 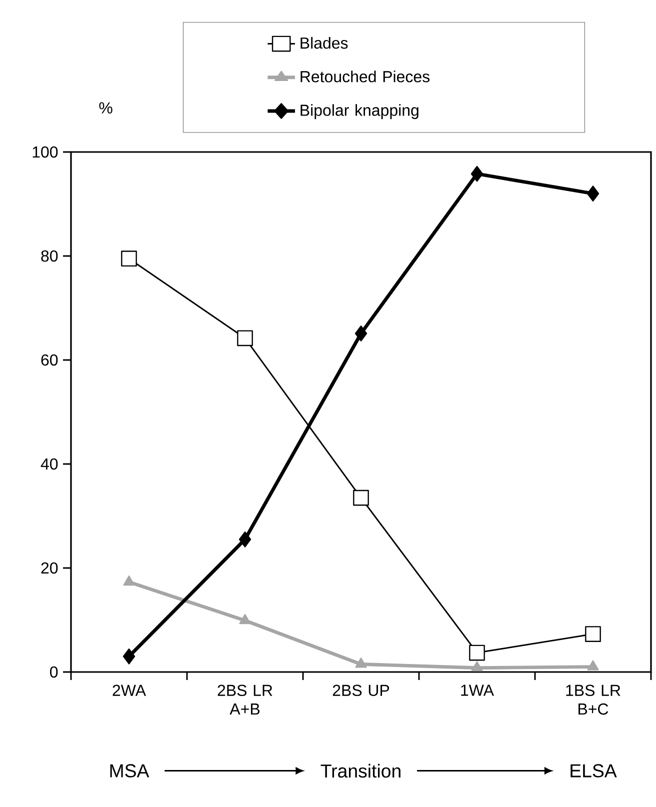 What do you see at coordinates (45, 152) in the screenshot?
I see `y-tick-label: 100` at bounding box center [45, 152].